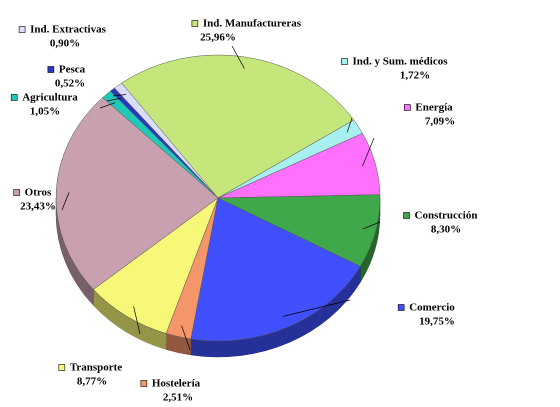 This screenshot has width=560, height=407. I want to click on slice-value-label: 8,77%, so click(92, 382).